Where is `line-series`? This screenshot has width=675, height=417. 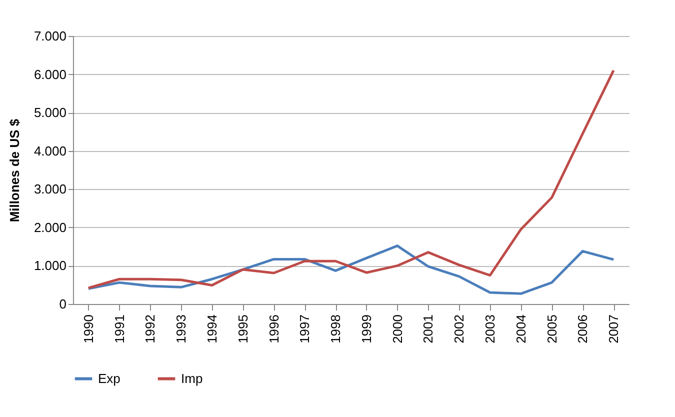
line-series is located at coordinates (351, 269).